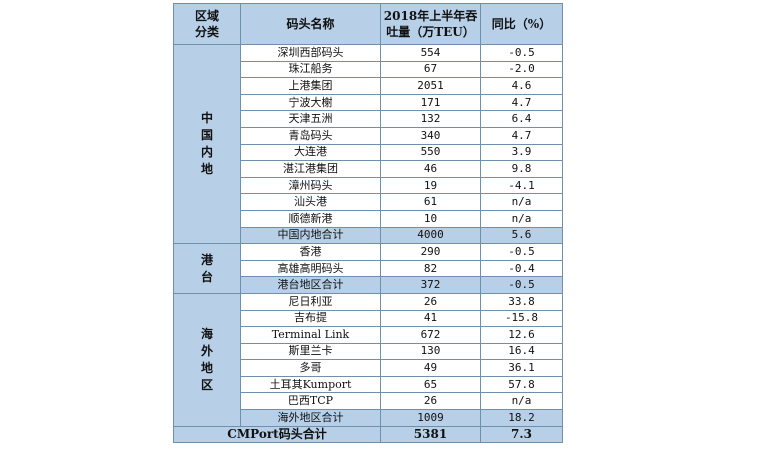  Describe the element at coordinates (430, 53) in the screenshot. I see `volume-cell: 554` at that location.